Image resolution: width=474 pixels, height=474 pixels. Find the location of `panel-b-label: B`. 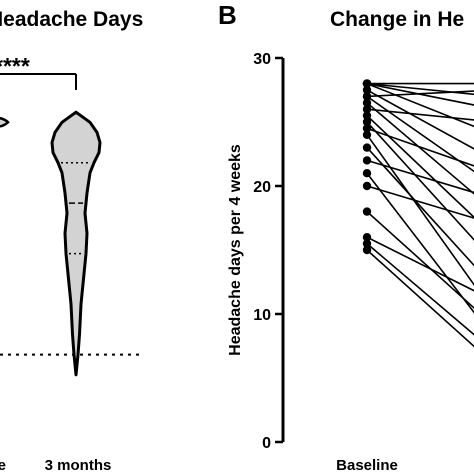

panel-b-label: B is located at coordinates (227, 15).